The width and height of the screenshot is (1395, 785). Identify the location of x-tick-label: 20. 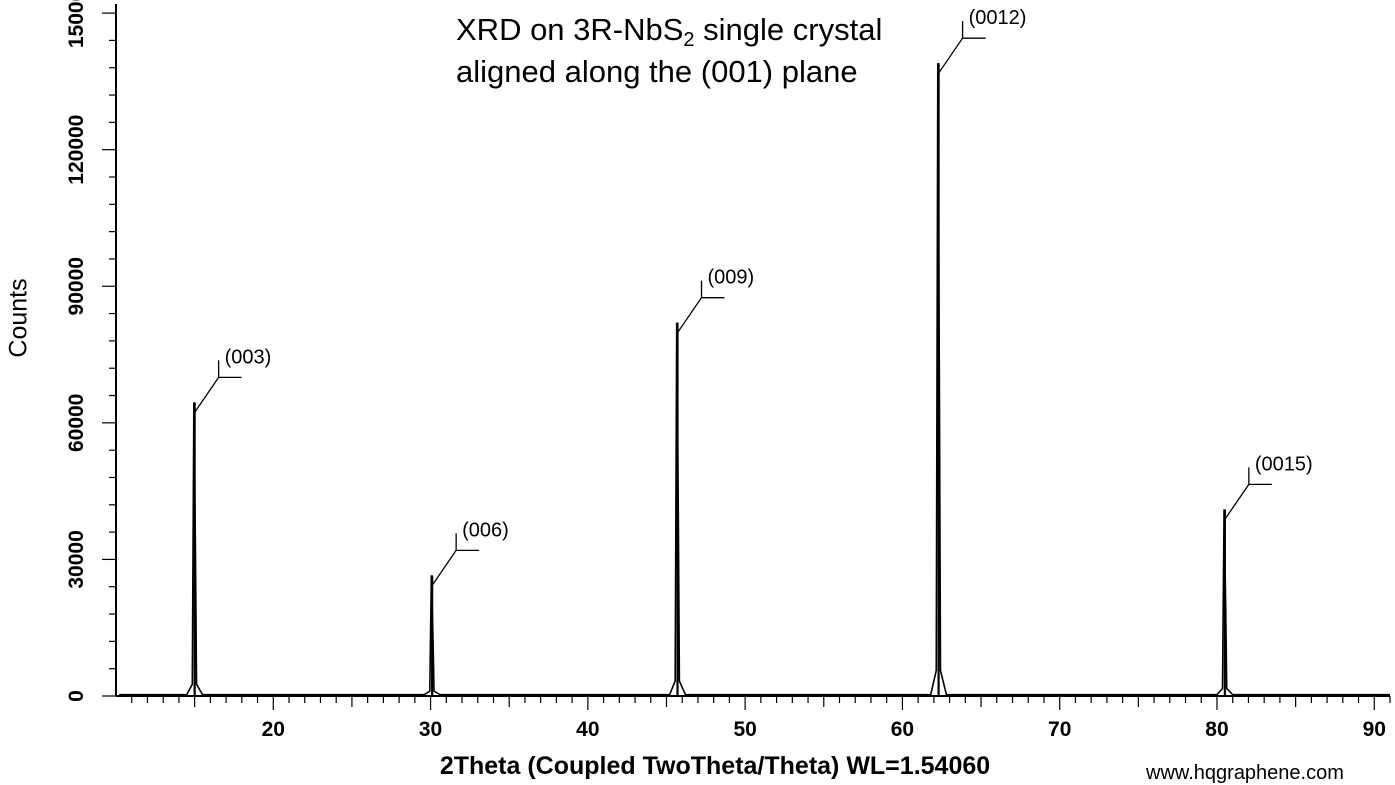
(273, 729).